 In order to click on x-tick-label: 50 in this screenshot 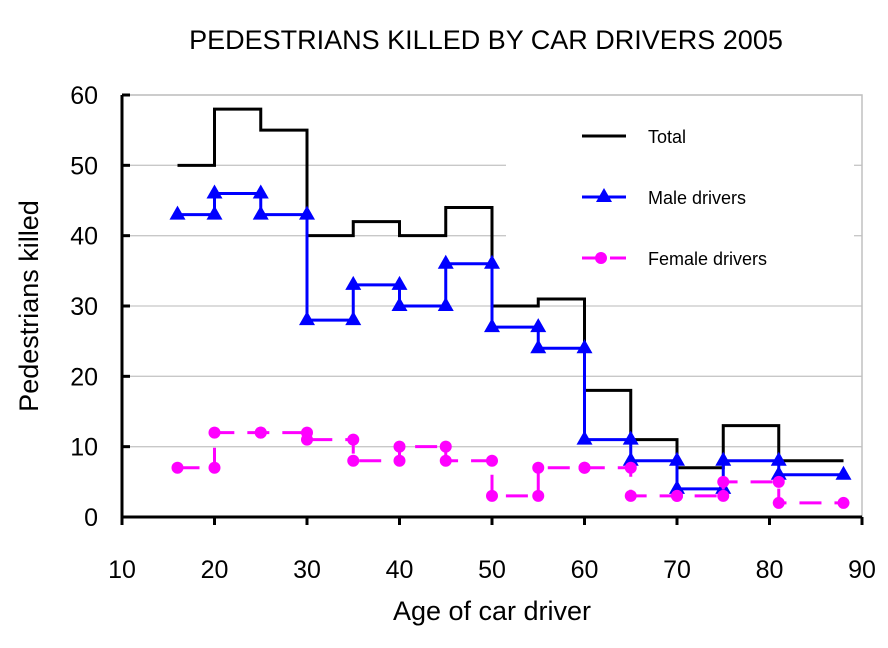, I will do `click(492, 570)`.